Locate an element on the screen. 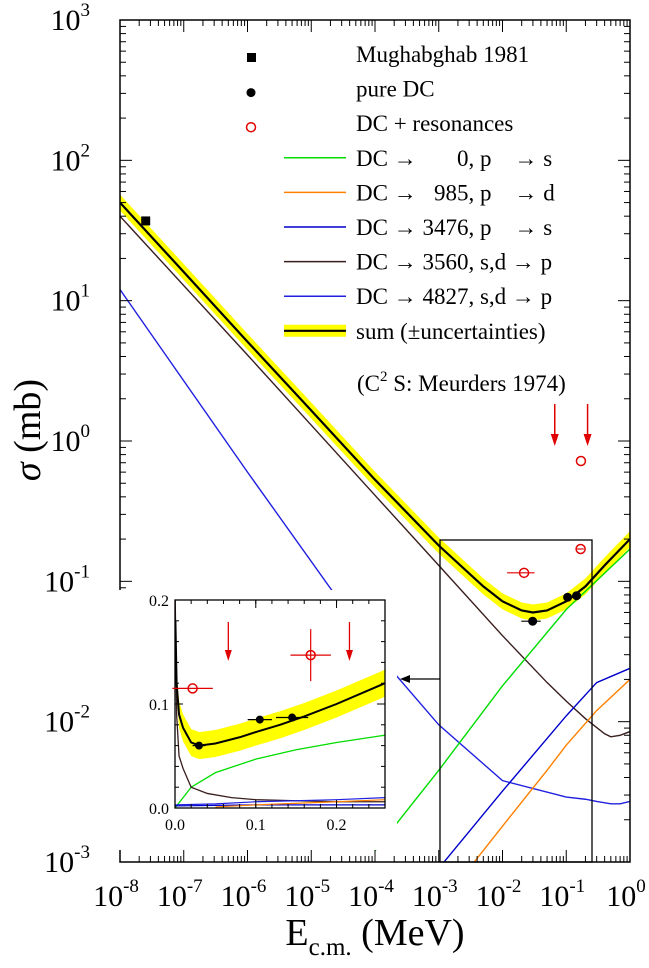  x-tick-label: 10⁻⁶ is located at coordinates (244, 894).